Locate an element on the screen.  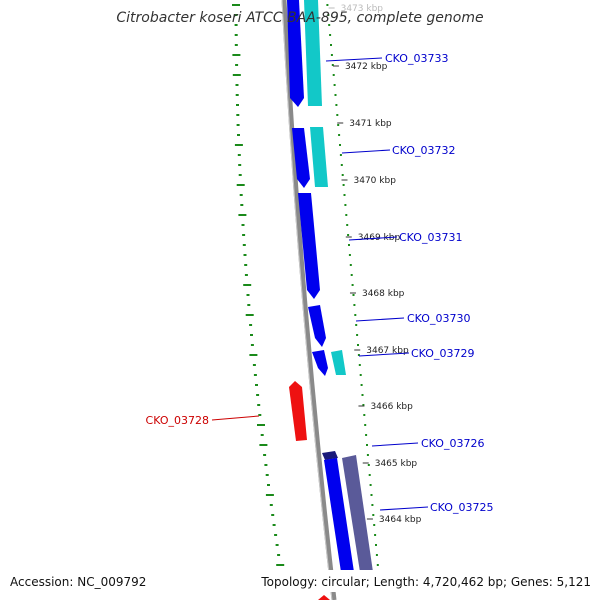
gene-label-cko-03725: CKO_03725 is located at coordinates (461, 507).